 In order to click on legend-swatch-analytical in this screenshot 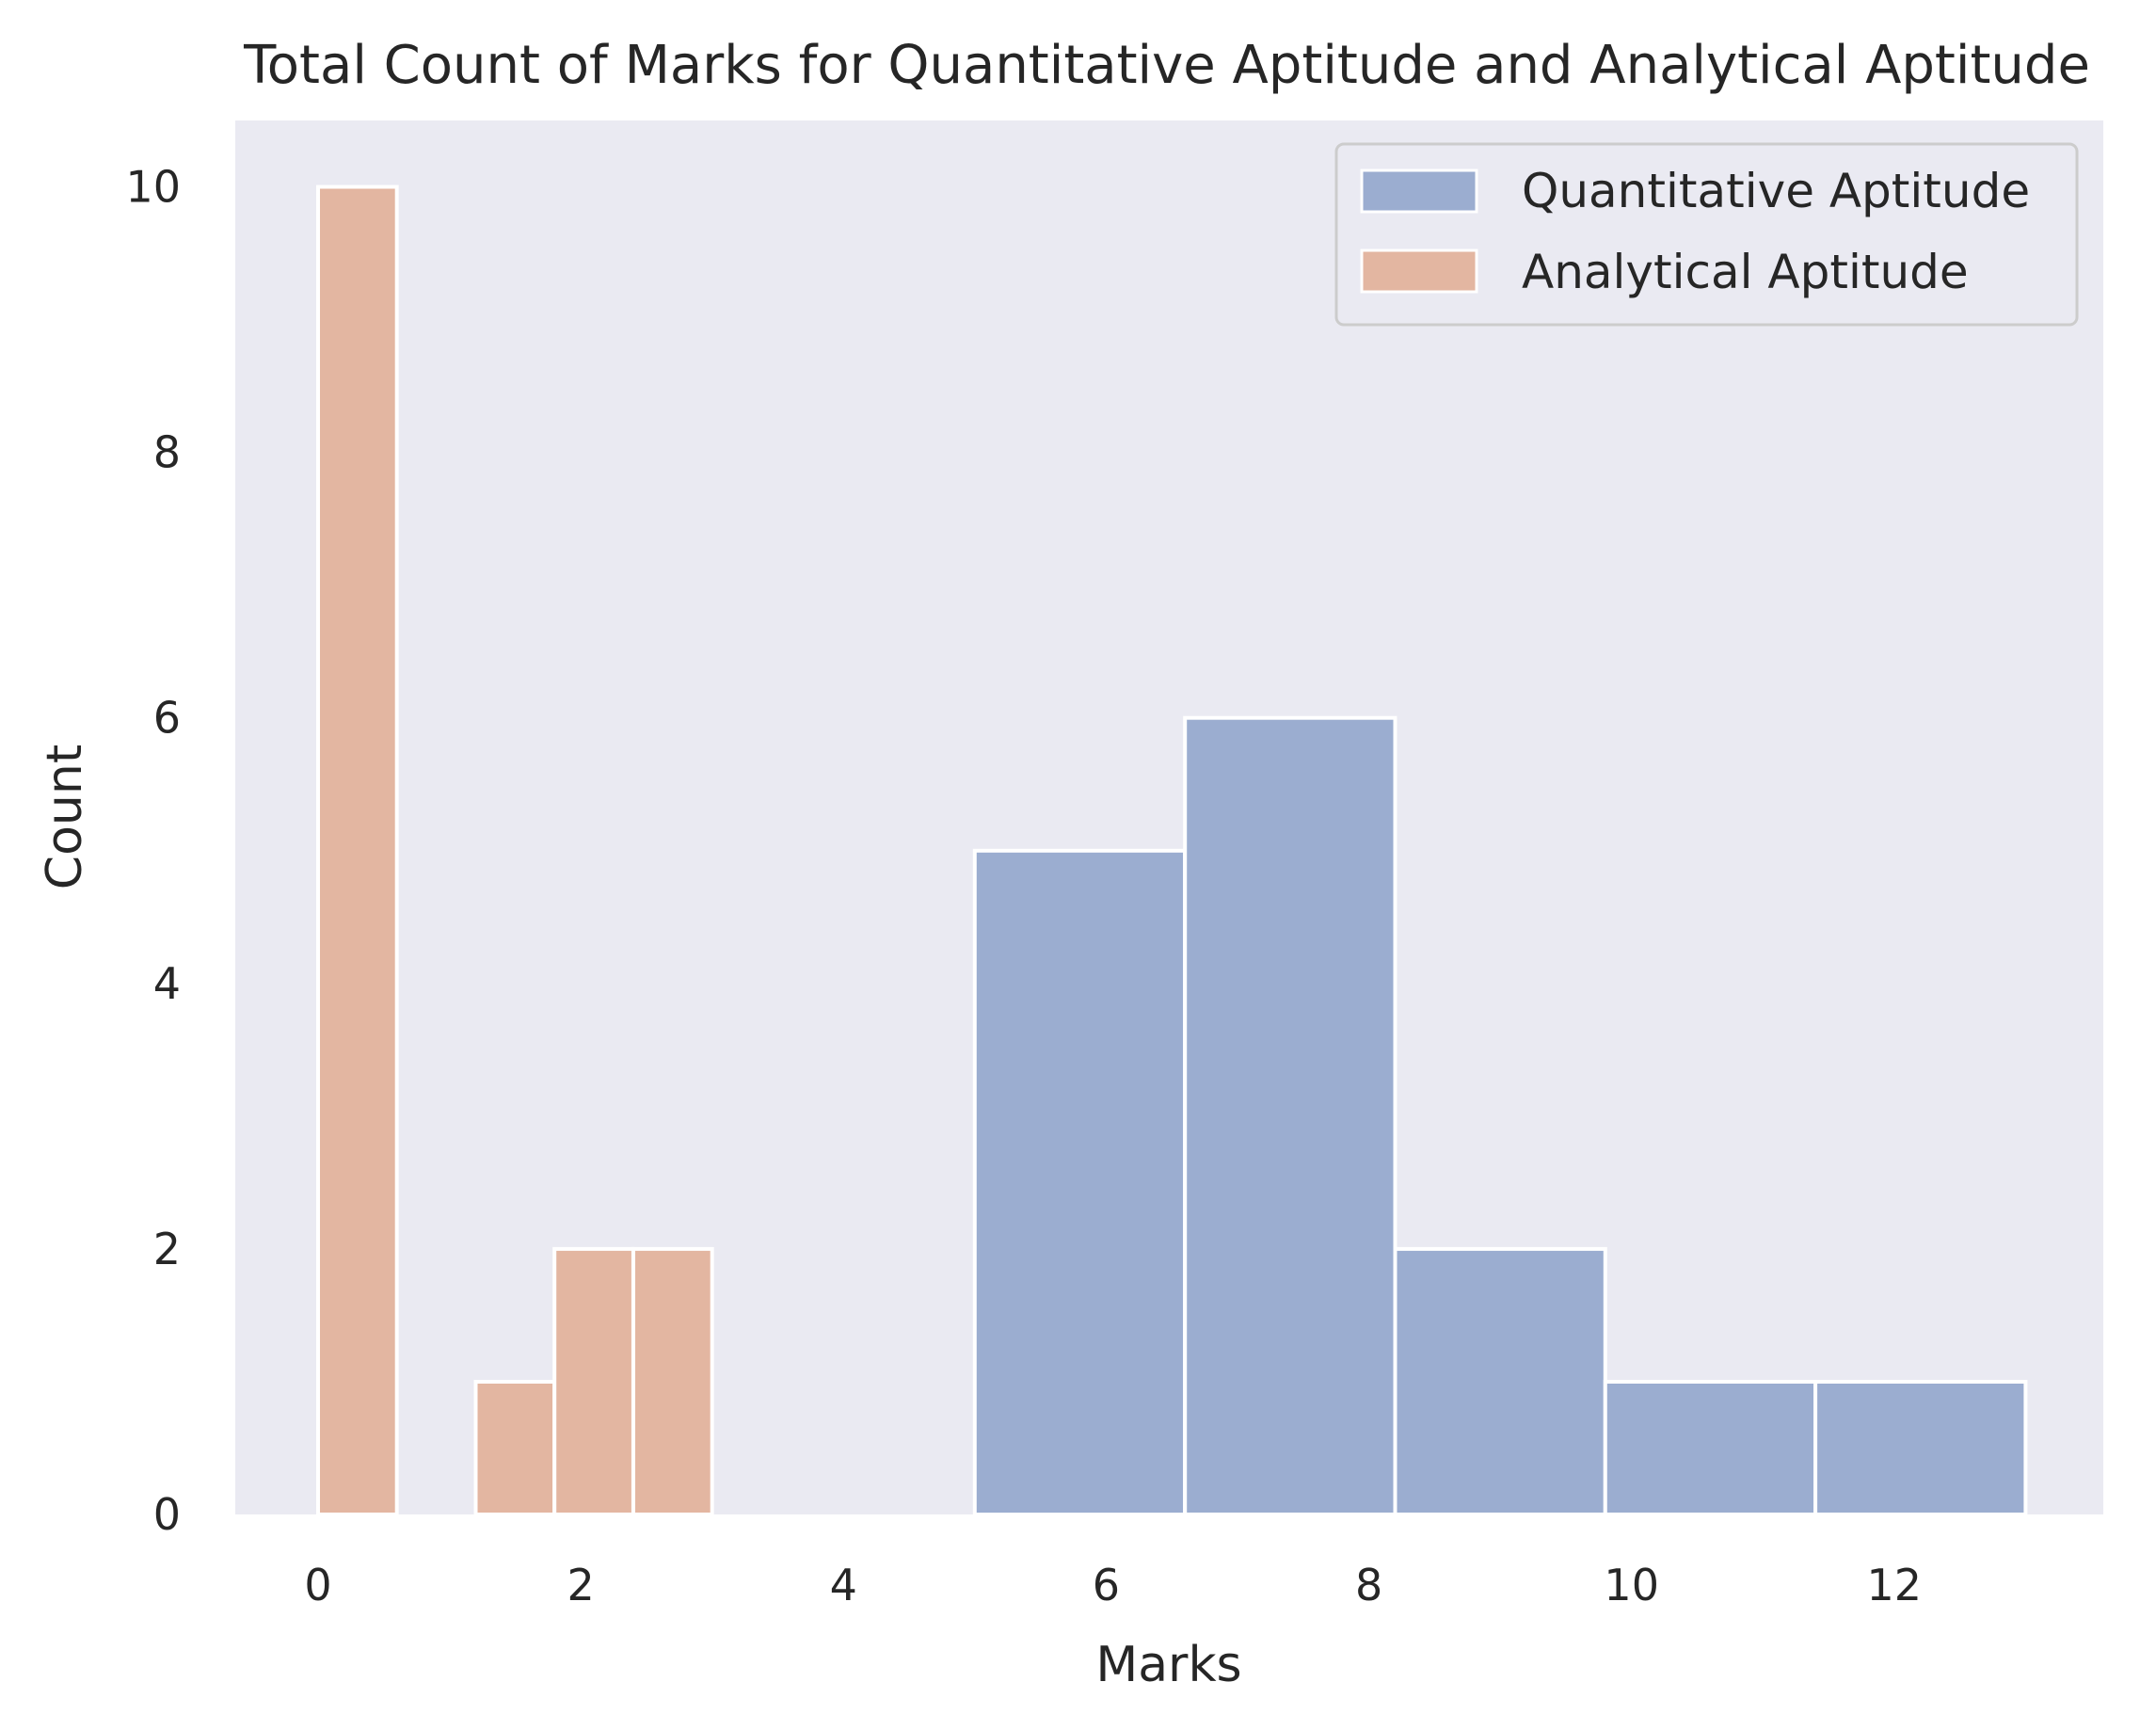, I will do `click(1419, 271)`.